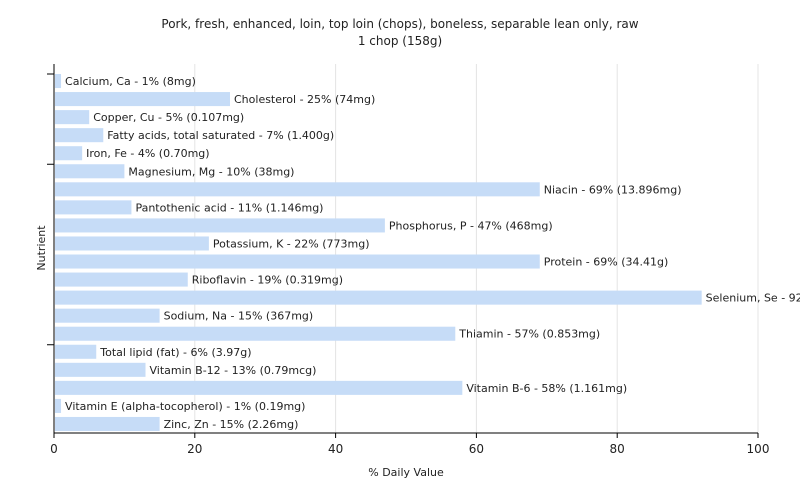 The image size is (800, 500). What do you see at coordinates (476, 449) in the screenshot?
I see `x-tick-label: 60` at bounding box center [476, 449].